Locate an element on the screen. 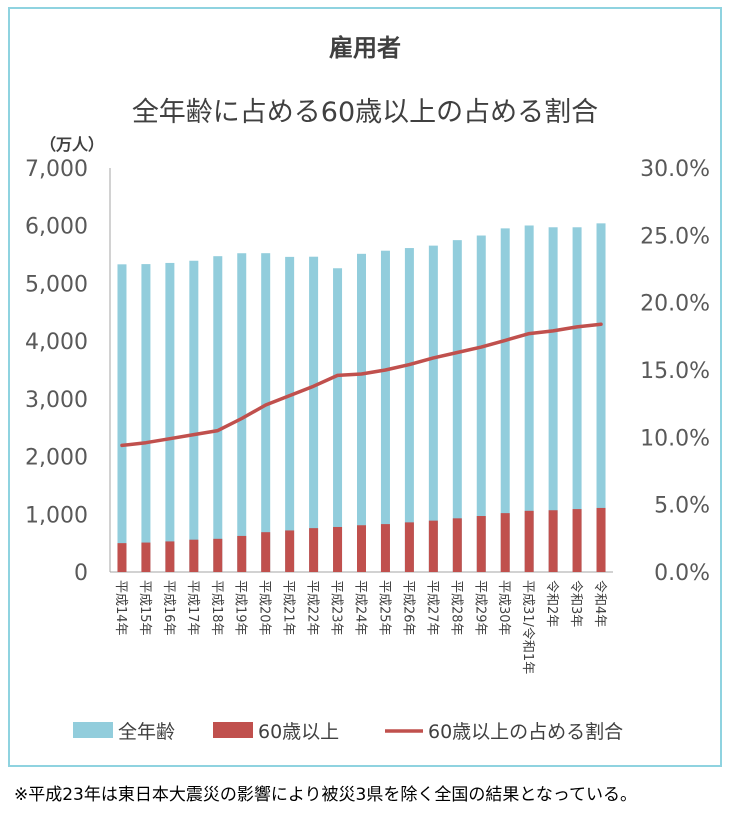  category-label: 平成25年 is located at coordinates (383, 608).